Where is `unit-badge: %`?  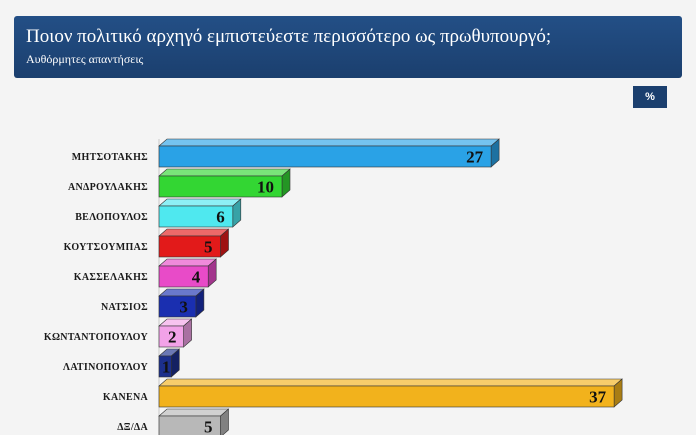 unit-badge: % is located at coordinates (650, 97).